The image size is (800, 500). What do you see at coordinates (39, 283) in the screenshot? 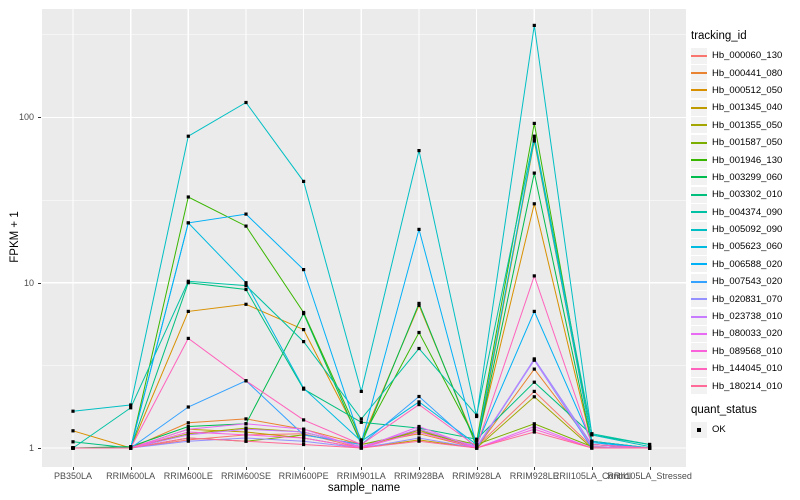
I see `y-tick-mark` at bounding box center [39, 283].